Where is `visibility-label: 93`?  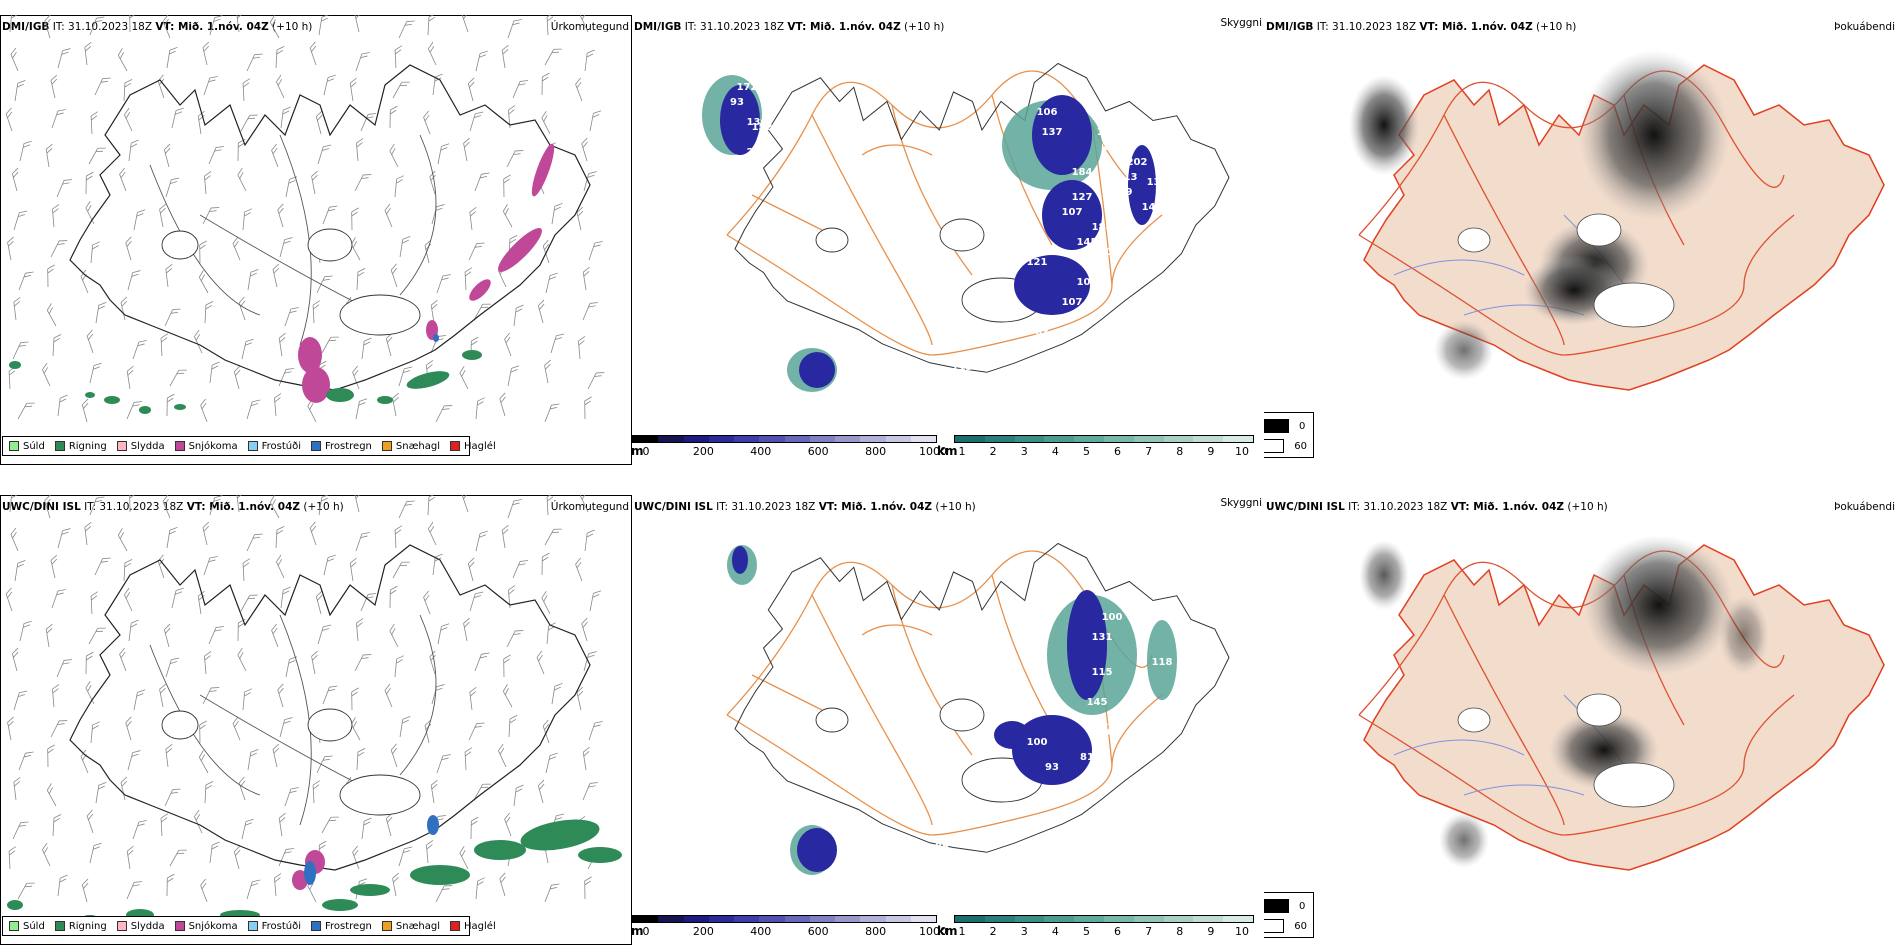 visibility-label: 93 is located at coordinates (1052, 767).